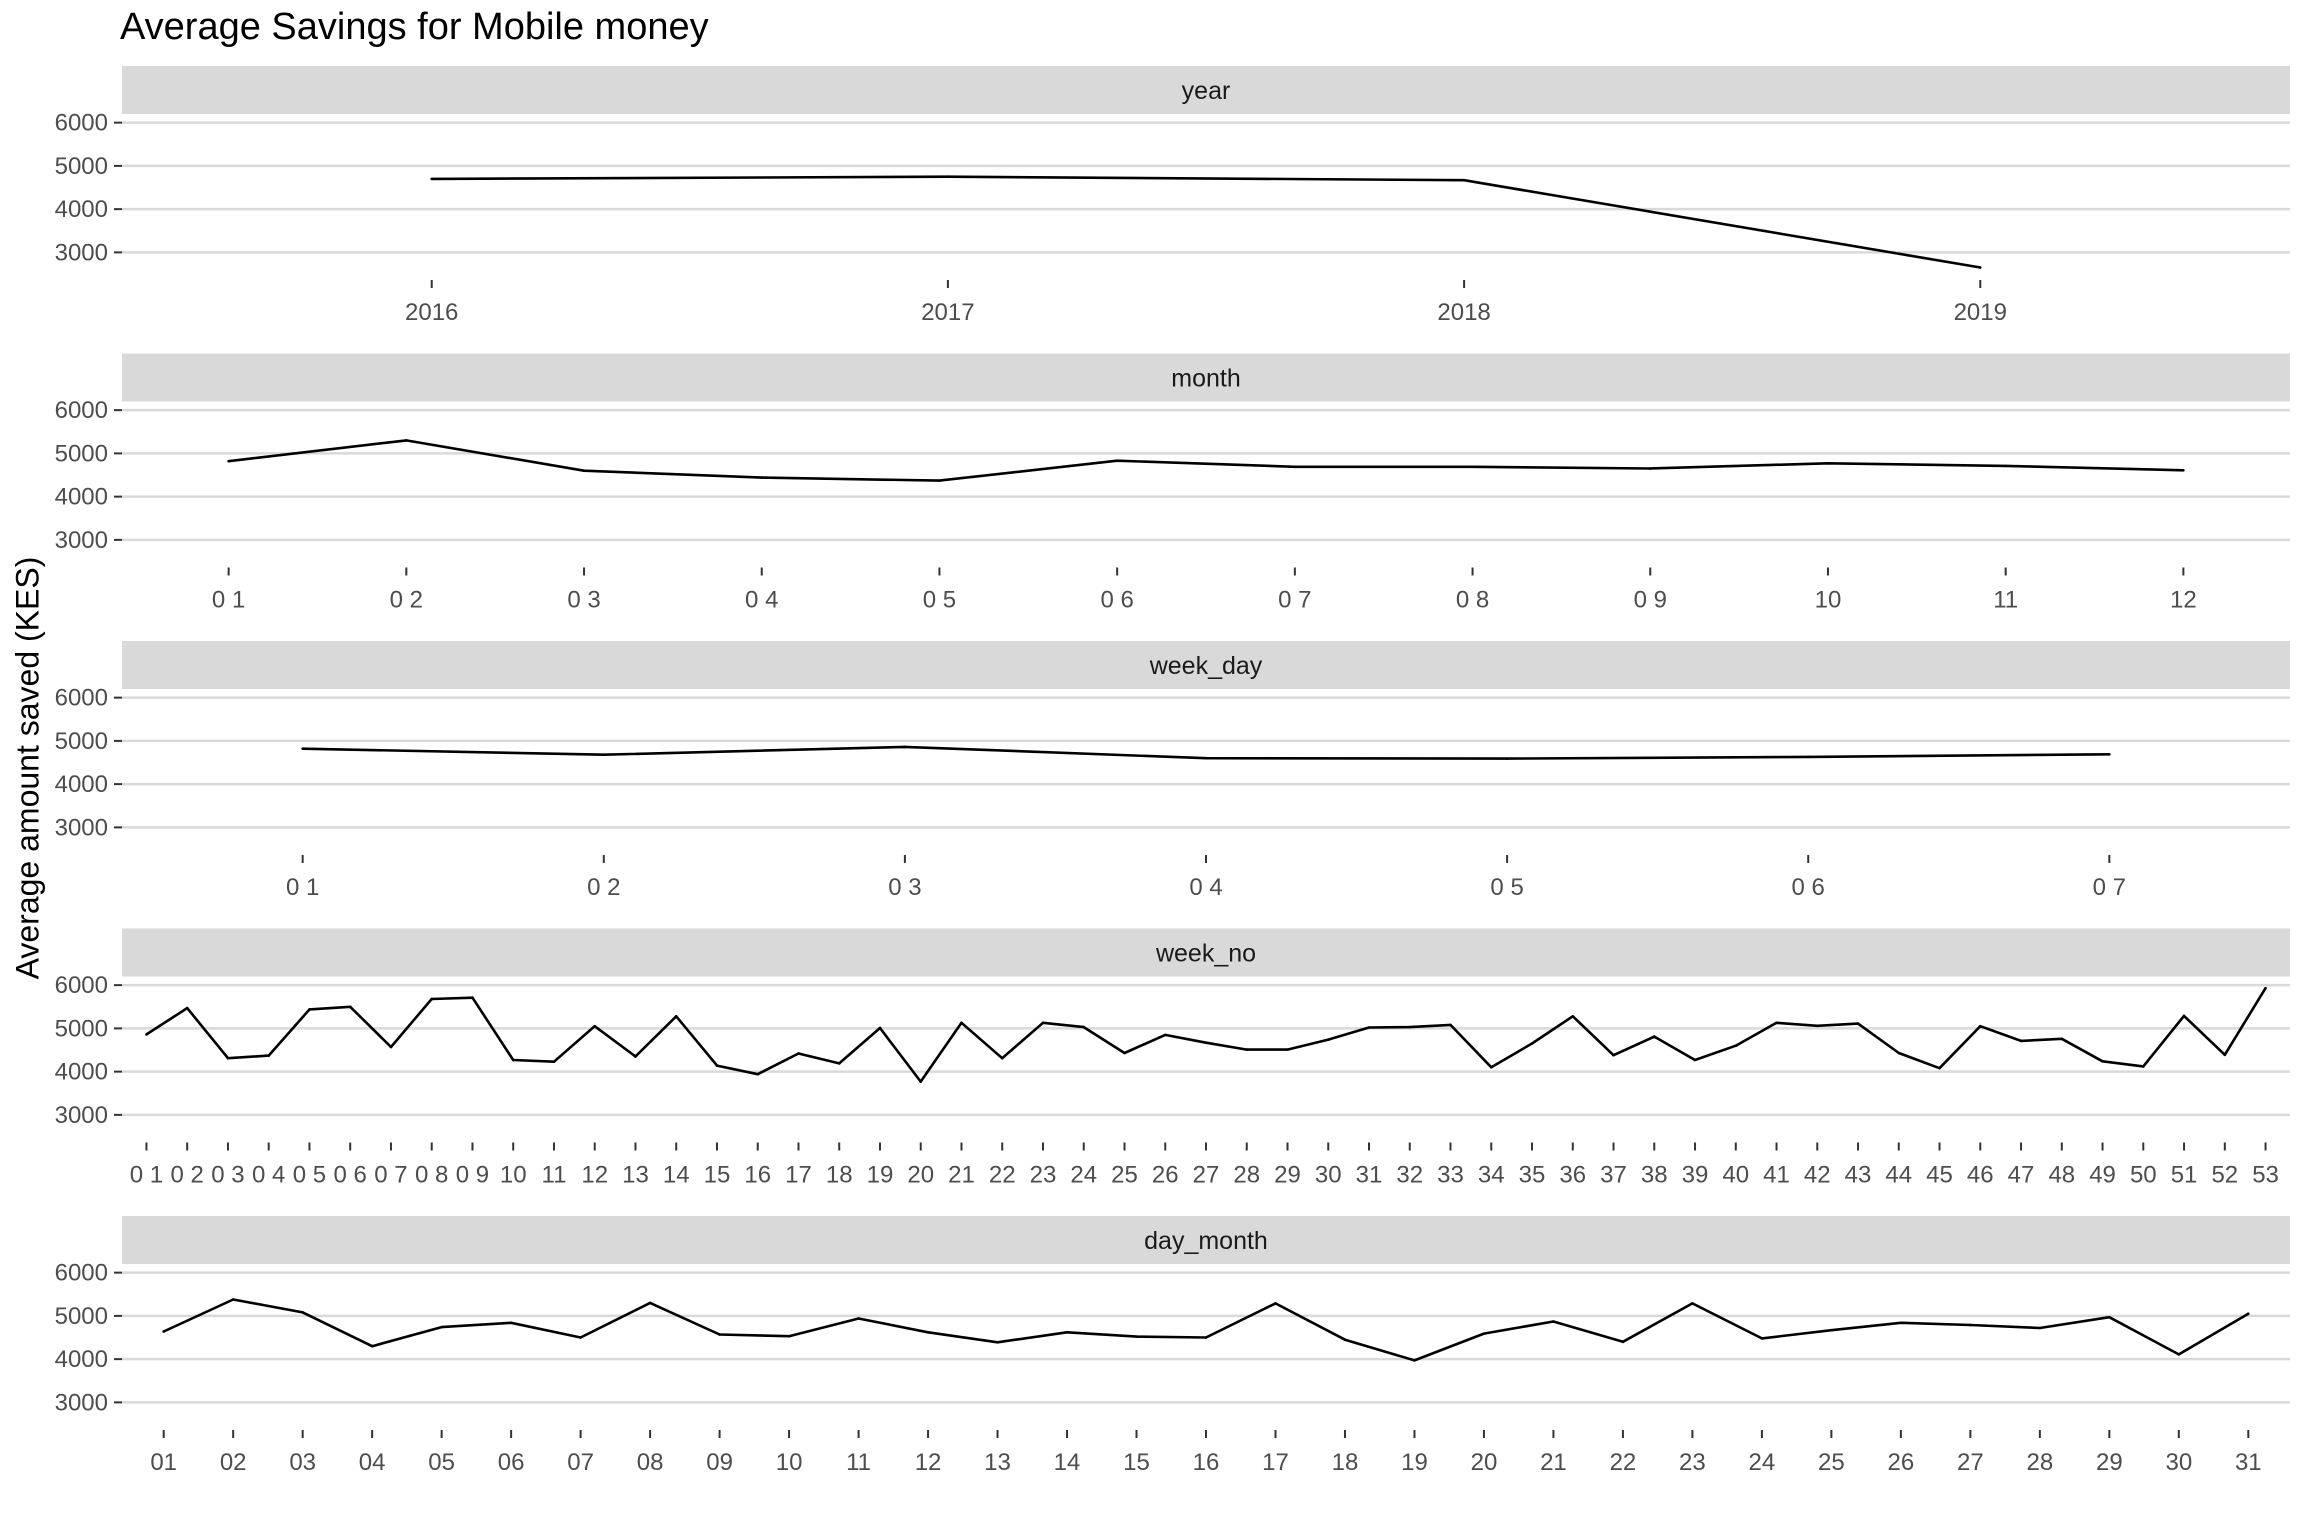 The height and width of the screenshot is (1536, 2304). What do you see at coordinates (1409, 1175) in the screenshot?
I see `x-tick-label: 32` at bounding box center [1409, 1175].